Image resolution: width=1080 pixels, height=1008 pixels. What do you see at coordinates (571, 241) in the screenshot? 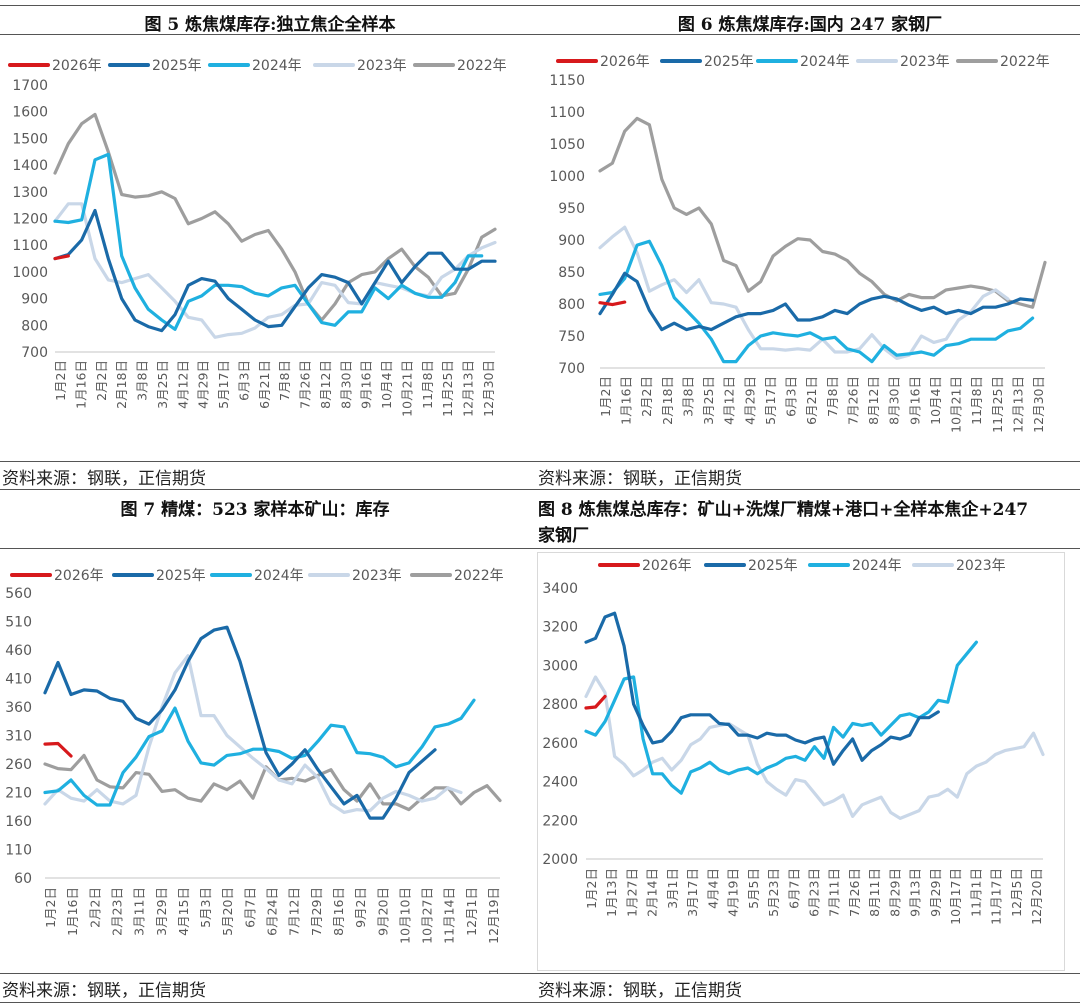
I see `y-tick-label: 900` at bounding box center [571, 241].